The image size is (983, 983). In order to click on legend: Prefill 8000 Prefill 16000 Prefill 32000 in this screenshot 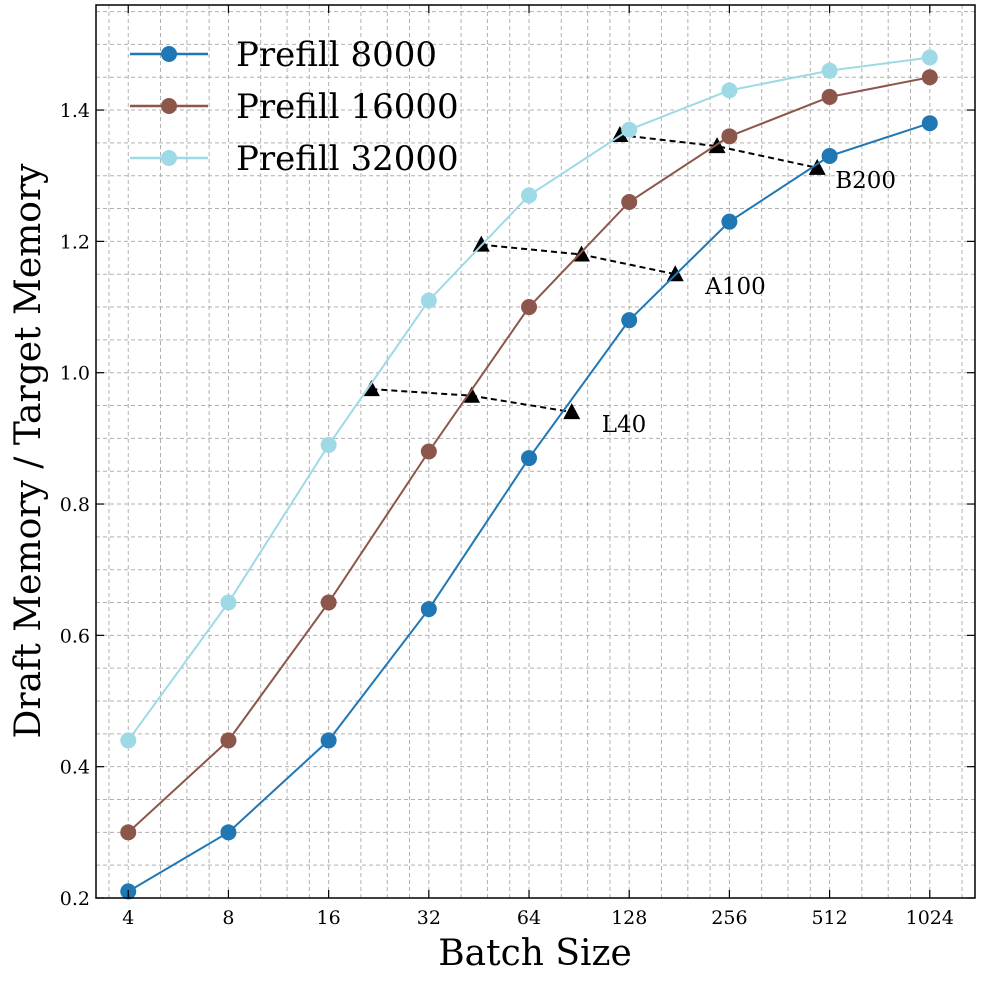, I will do `click(294, 107)`.